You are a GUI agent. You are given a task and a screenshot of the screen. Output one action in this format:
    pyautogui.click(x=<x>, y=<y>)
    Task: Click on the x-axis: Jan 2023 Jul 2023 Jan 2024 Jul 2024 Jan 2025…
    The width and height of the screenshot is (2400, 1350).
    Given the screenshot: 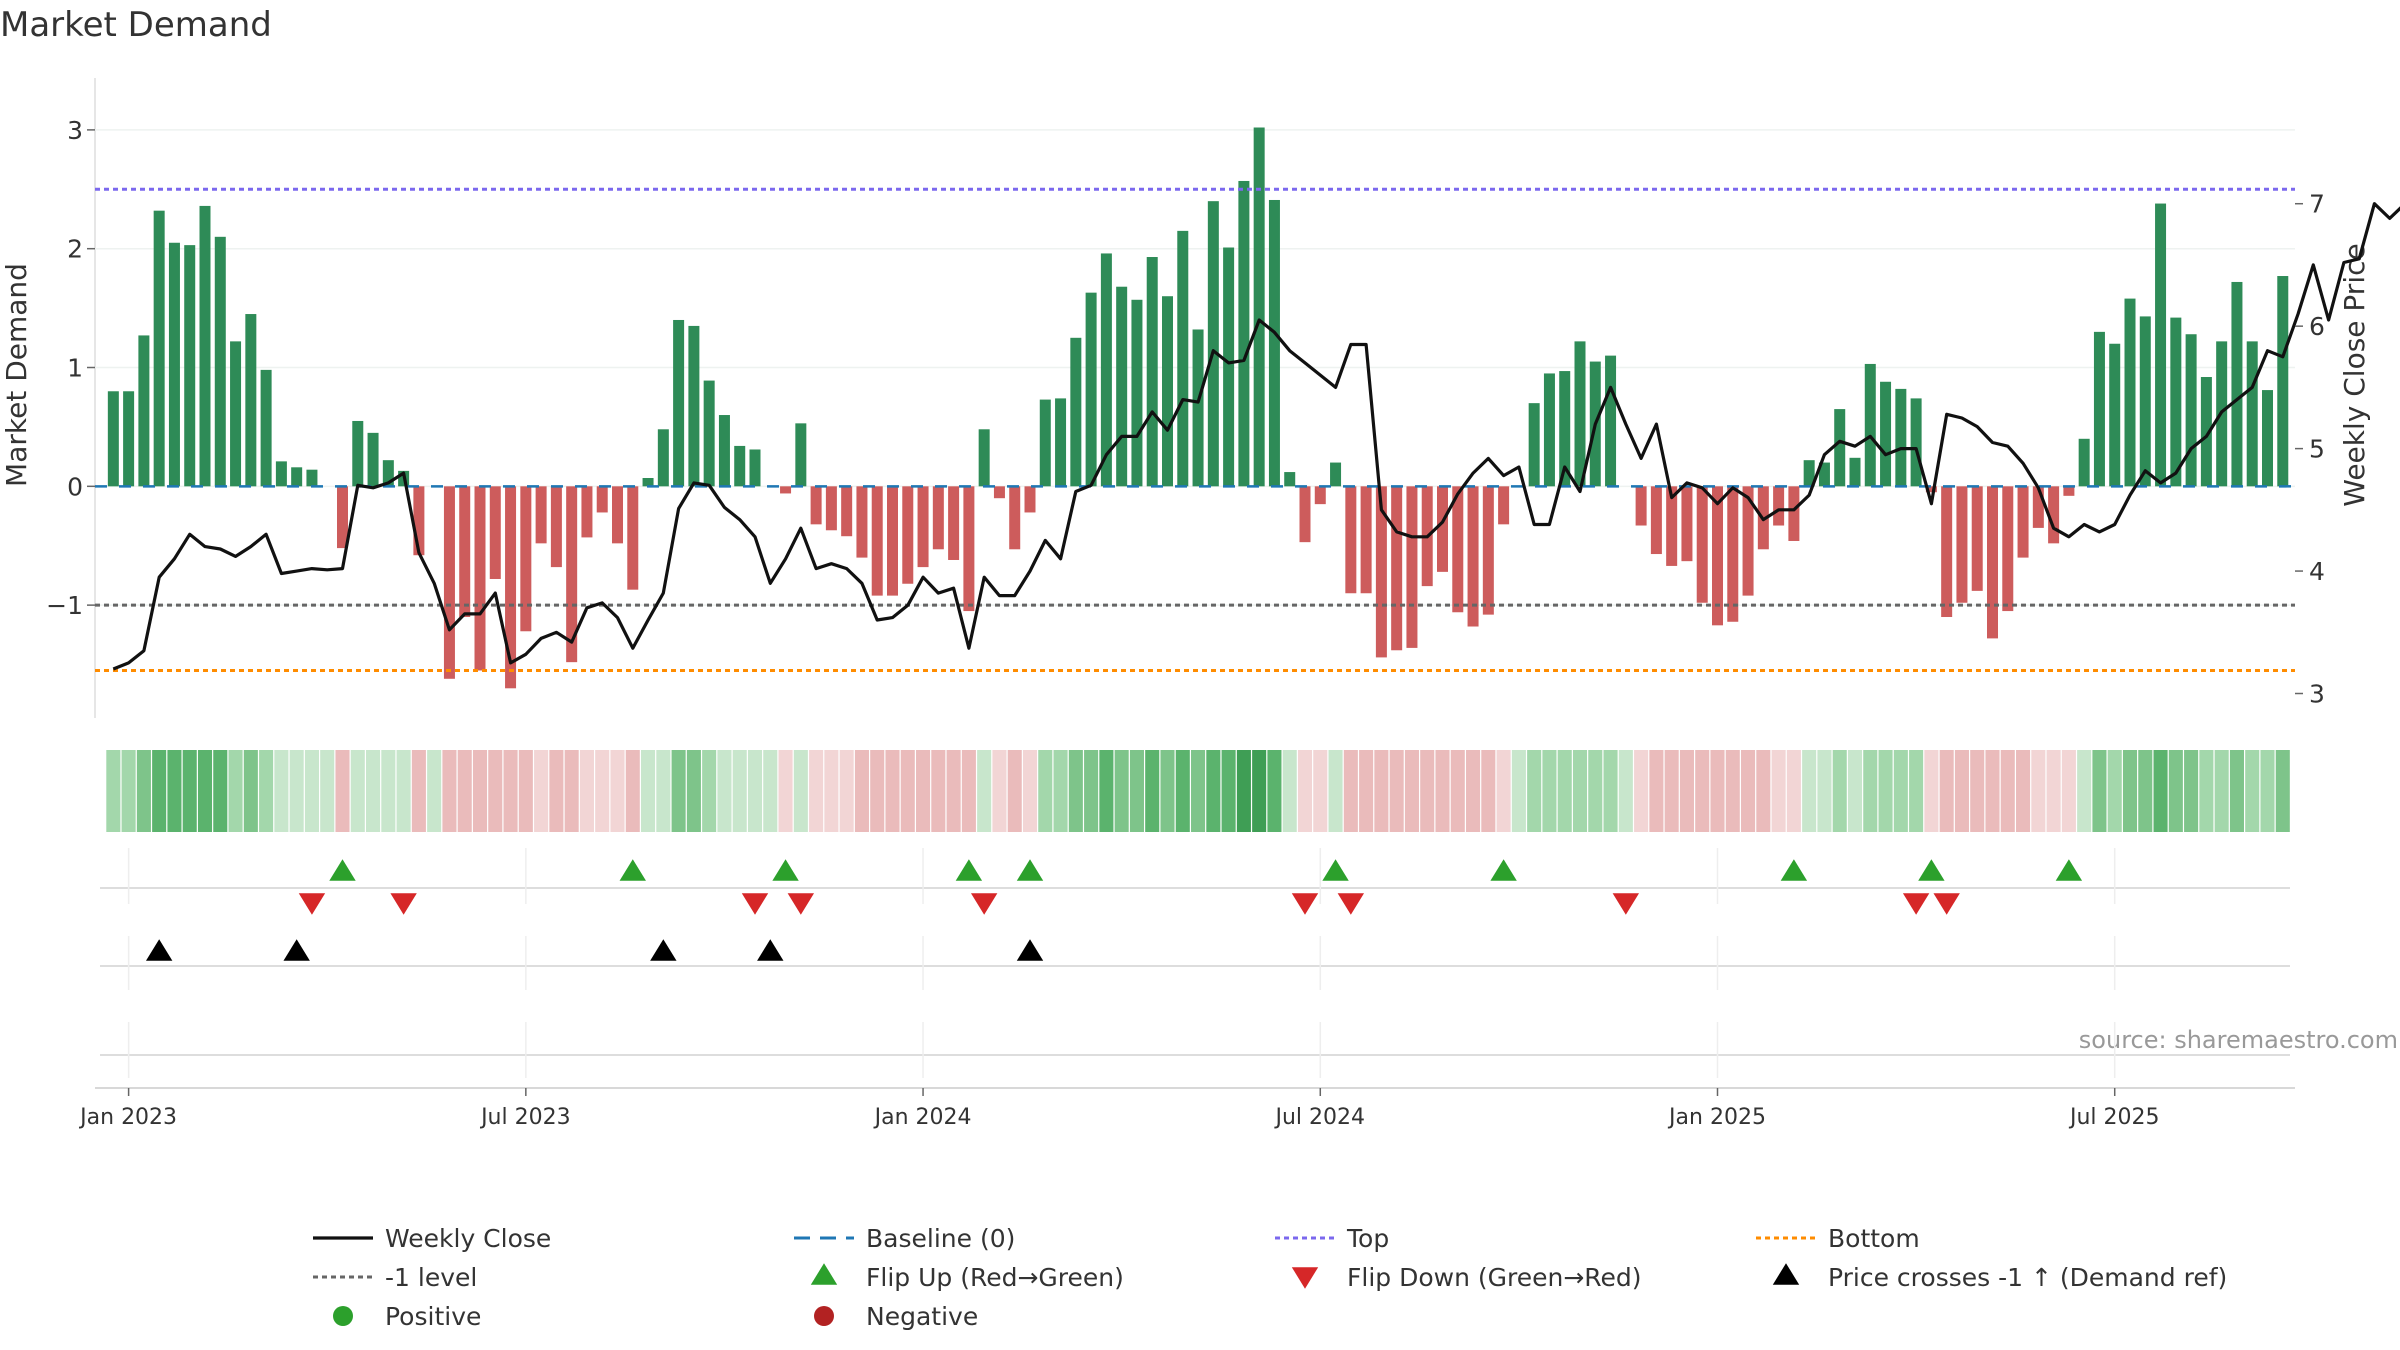 What is the action you would take?
    pyautogui.click(x=1186, y=1108)
    